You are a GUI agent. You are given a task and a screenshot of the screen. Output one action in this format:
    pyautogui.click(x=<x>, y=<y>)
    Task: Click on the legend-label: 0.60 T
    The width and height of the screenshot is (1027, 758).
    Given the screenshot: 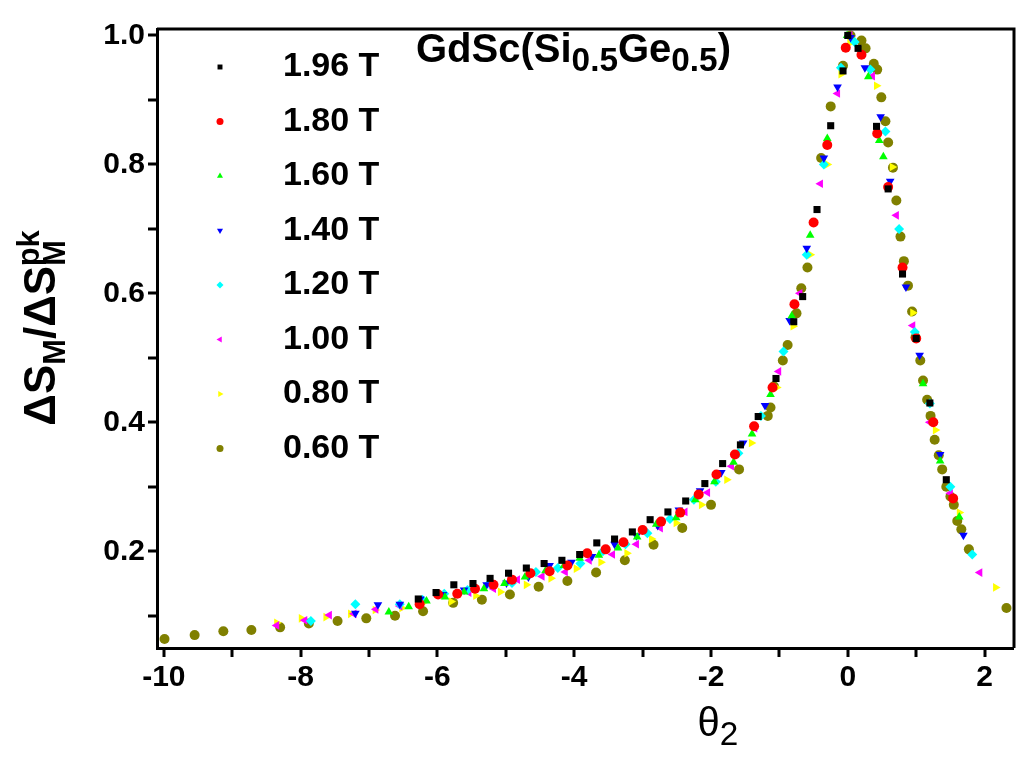 What is the action you would take?
    pyautogui.click(x=331, y=445)
    